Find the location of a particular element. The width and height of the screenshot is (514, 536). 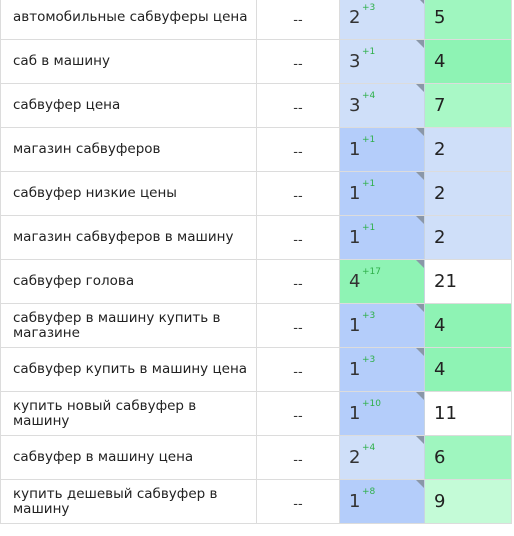

value-number: 21 is located at coordinates (445, 281).